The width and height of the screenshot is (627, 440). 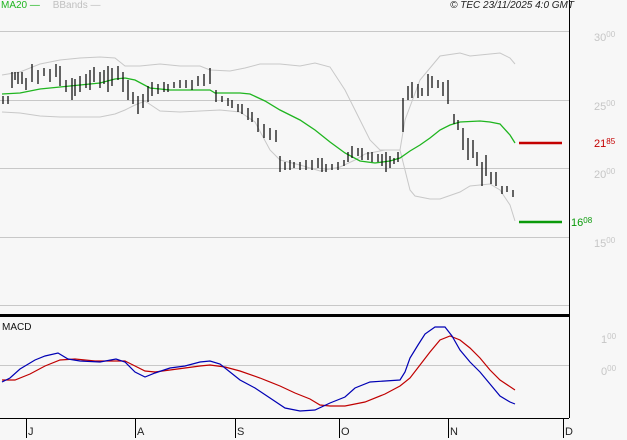 I want to click on month-label-dec: D, so click(x=569, y=432).